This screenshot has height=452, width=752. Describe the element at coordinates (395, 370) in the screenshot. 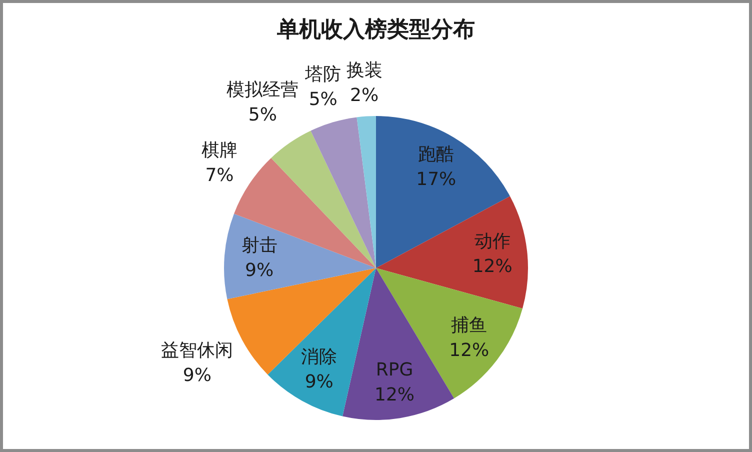

I see `slice-label: RPG` at that location.